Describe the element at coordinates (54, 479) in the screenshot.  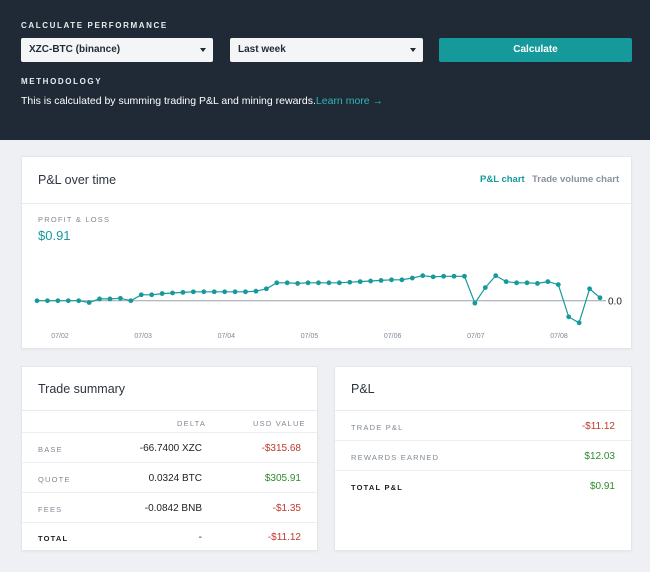
I see `row-label-quote: QUOTE` at that location.